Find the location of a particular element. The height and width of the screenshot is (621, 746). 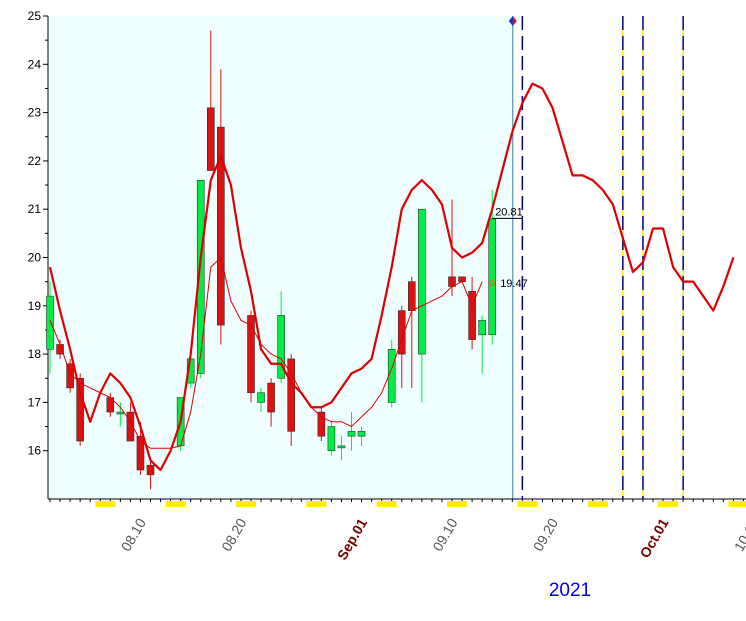

y-tick-label: 16 is located at coordinates (35, 451).